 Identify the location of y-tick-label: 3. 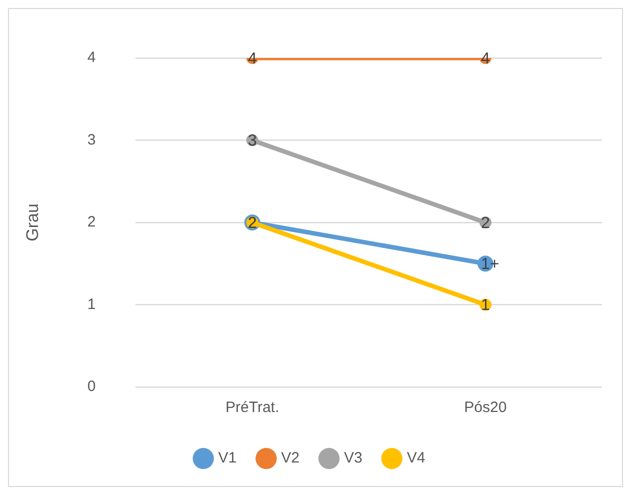
(91, 139).